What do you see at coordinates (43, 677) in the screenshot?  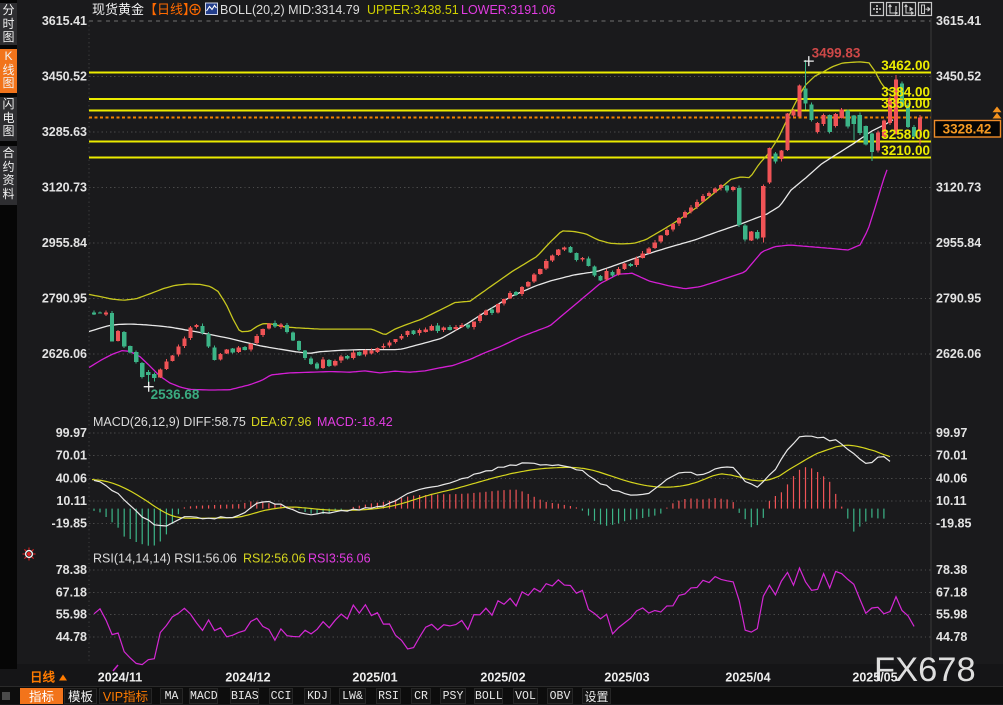 I see `svg-text: 日线` at bounding box center [43, 677].